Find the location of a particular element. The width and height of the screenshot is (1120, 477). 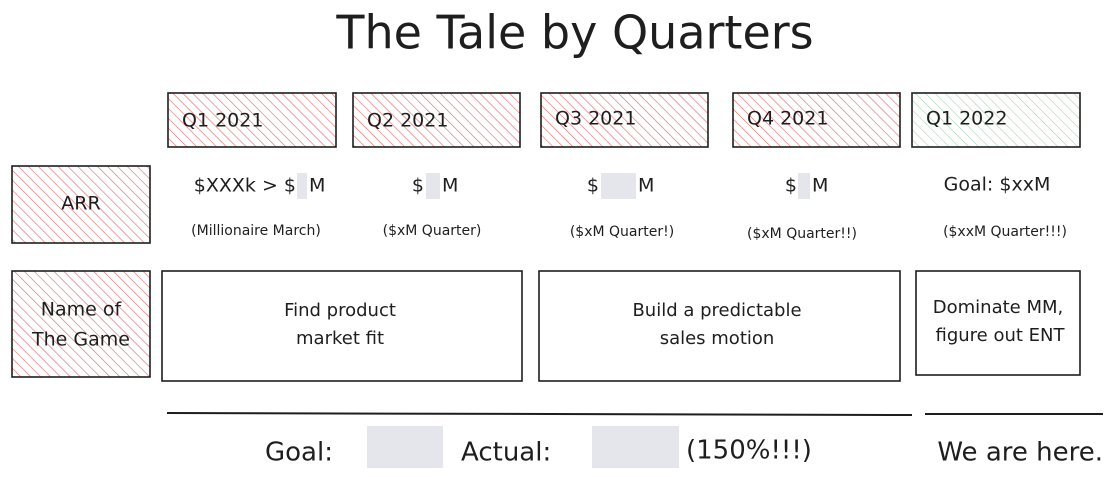

quarter-label: Q3 2021 is located at coordinates (595, 119).